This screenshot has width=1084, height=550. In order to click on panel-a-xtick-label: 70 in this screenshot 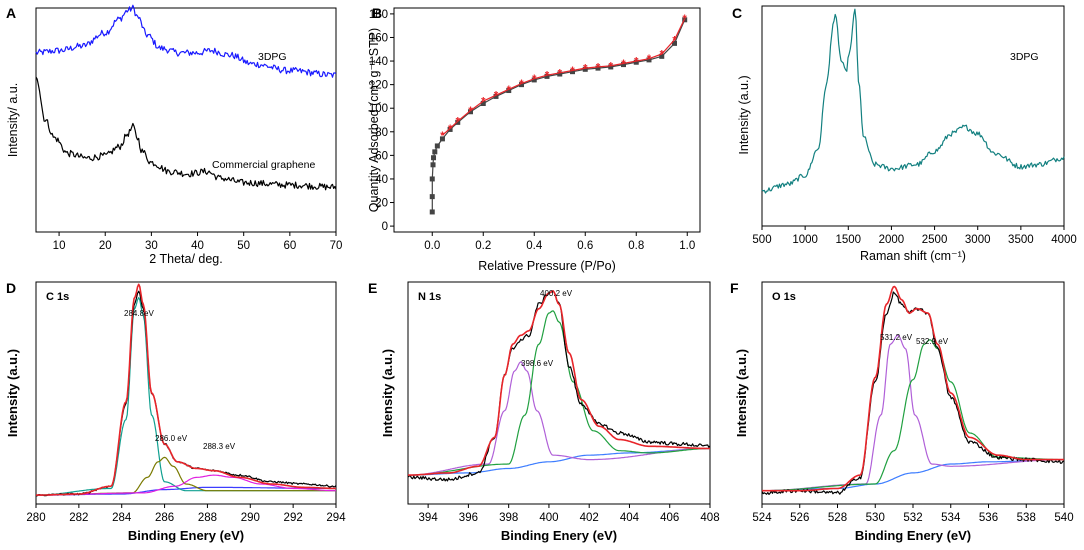, I will do `click(336, 246)`.